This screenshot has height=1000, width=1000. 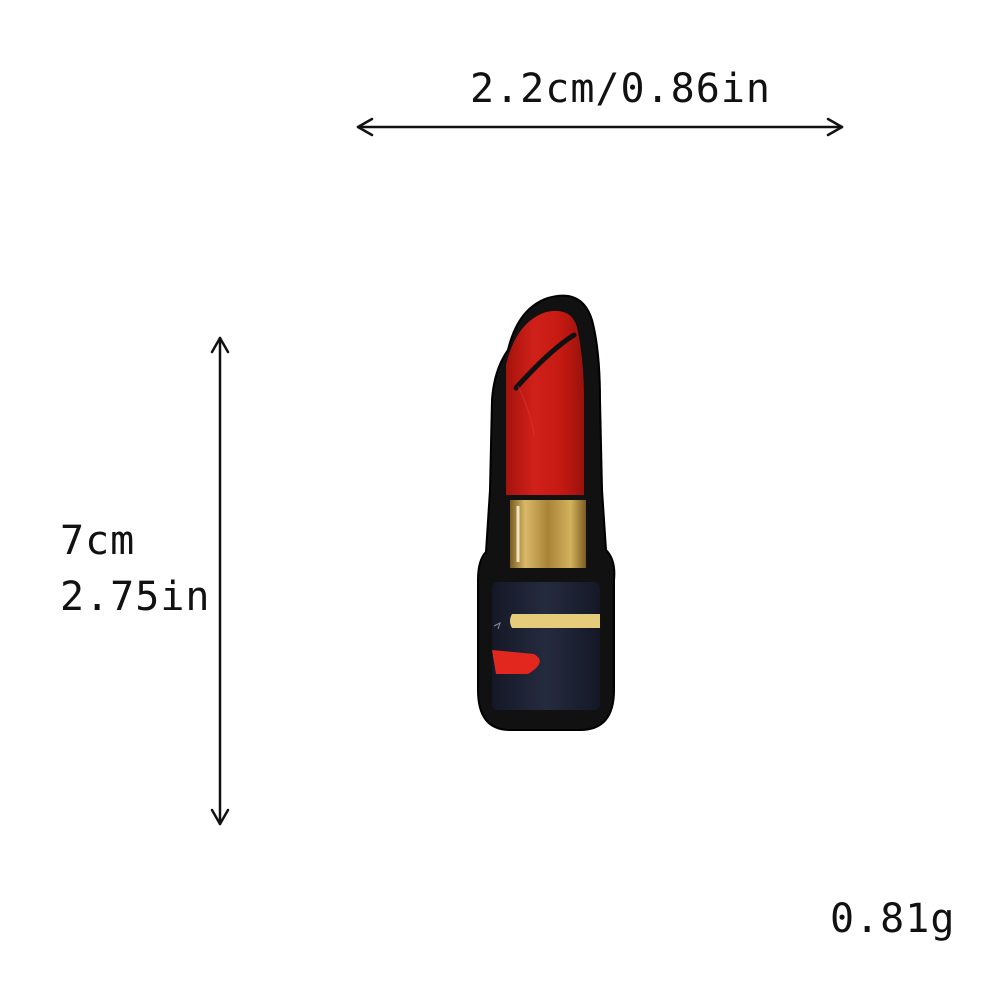 I want to click on width-label: 2.2cm/0.86in, so click(x=620, y=89).